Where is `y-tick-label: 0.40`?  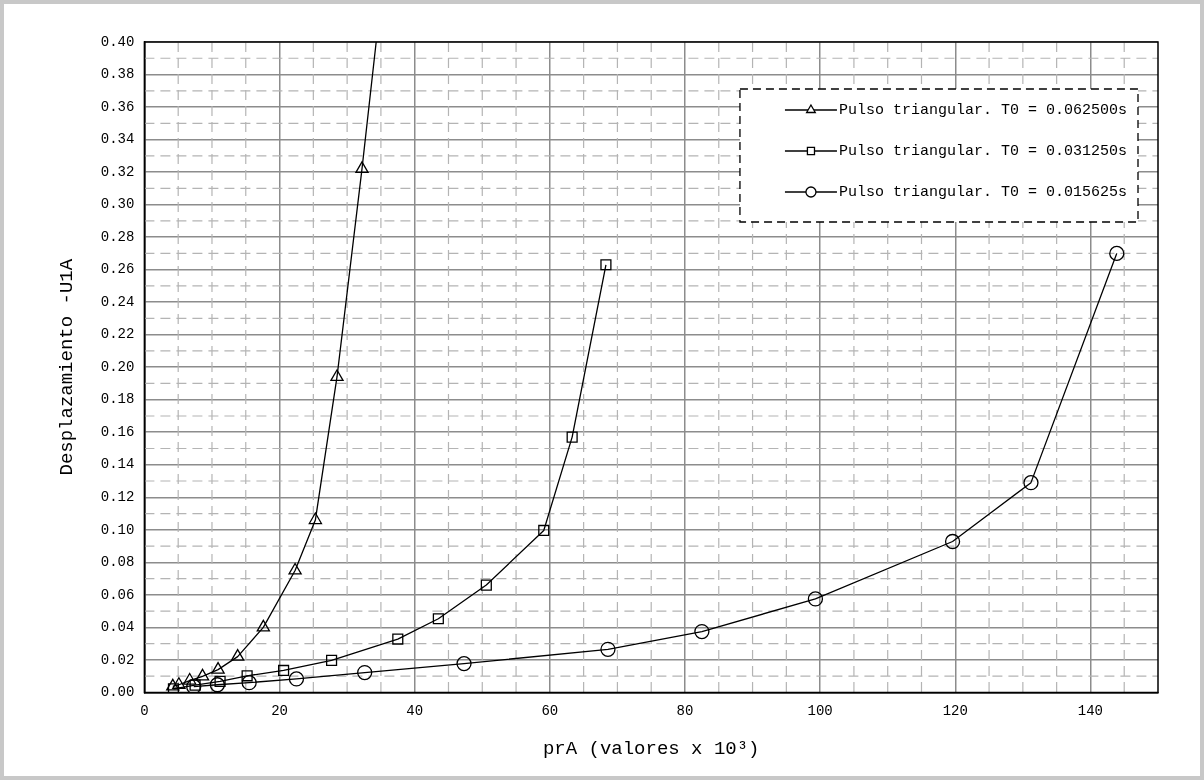 y-tick-label: 0.40 is located at coordinates (117, 41).